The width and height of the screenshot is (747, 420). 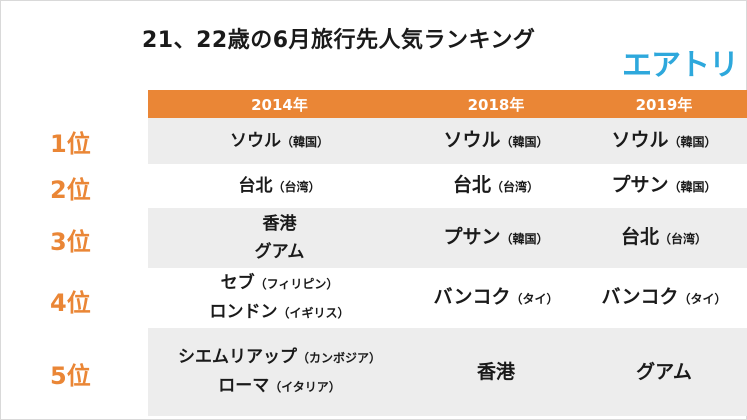 What do you see at coordinates (447, 104) in the screenshot?
I see `table-header: 2014年 2018年 2019年` at bounding box center [447, 104].